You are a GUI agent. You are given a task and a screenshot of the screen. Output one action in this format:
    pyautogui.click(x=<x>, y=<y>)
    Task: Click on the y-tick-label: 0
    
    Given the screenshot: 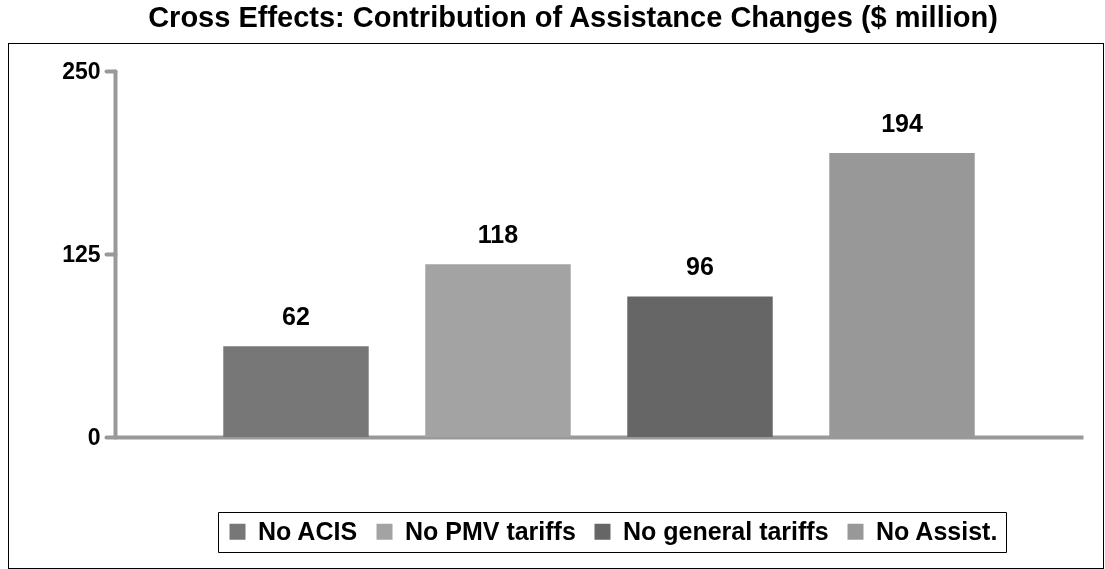 What is the action you would take?
    pyautogui.click(x=94, y=436)
    